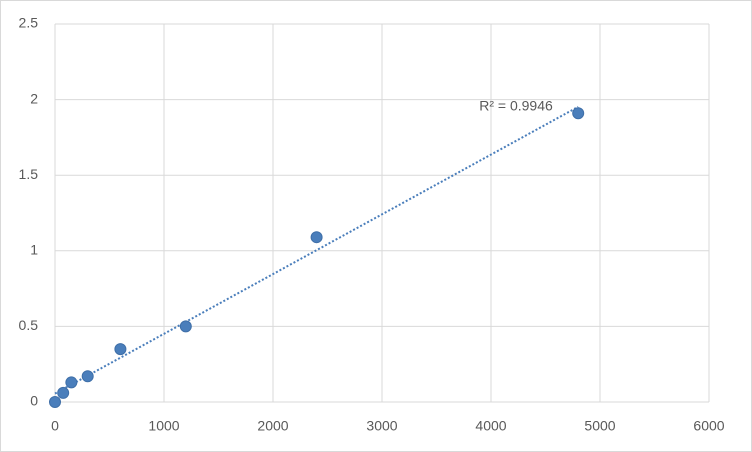 Image resolution: width=752 pixels, height=452 pixels. Describe the element at coordinates (29, 325) in the screenshot. I see `y-tick-label: 0.5` at that location.